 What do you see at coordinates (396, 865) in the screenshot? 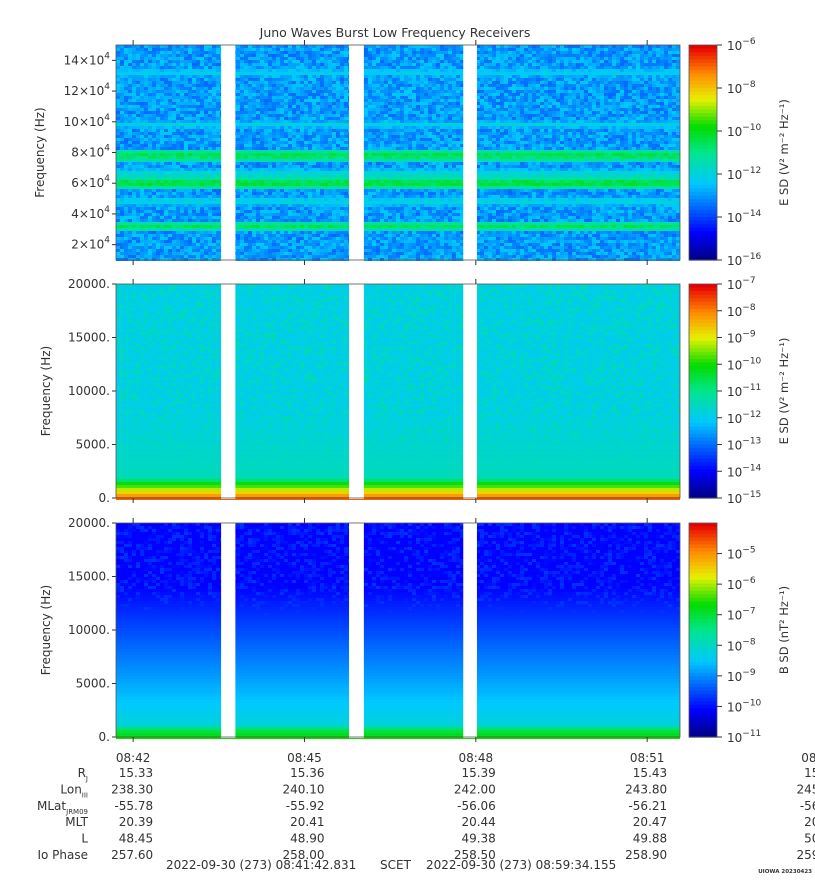
I see `footer-scet-label: SCET` at bounding box center [396, 865].